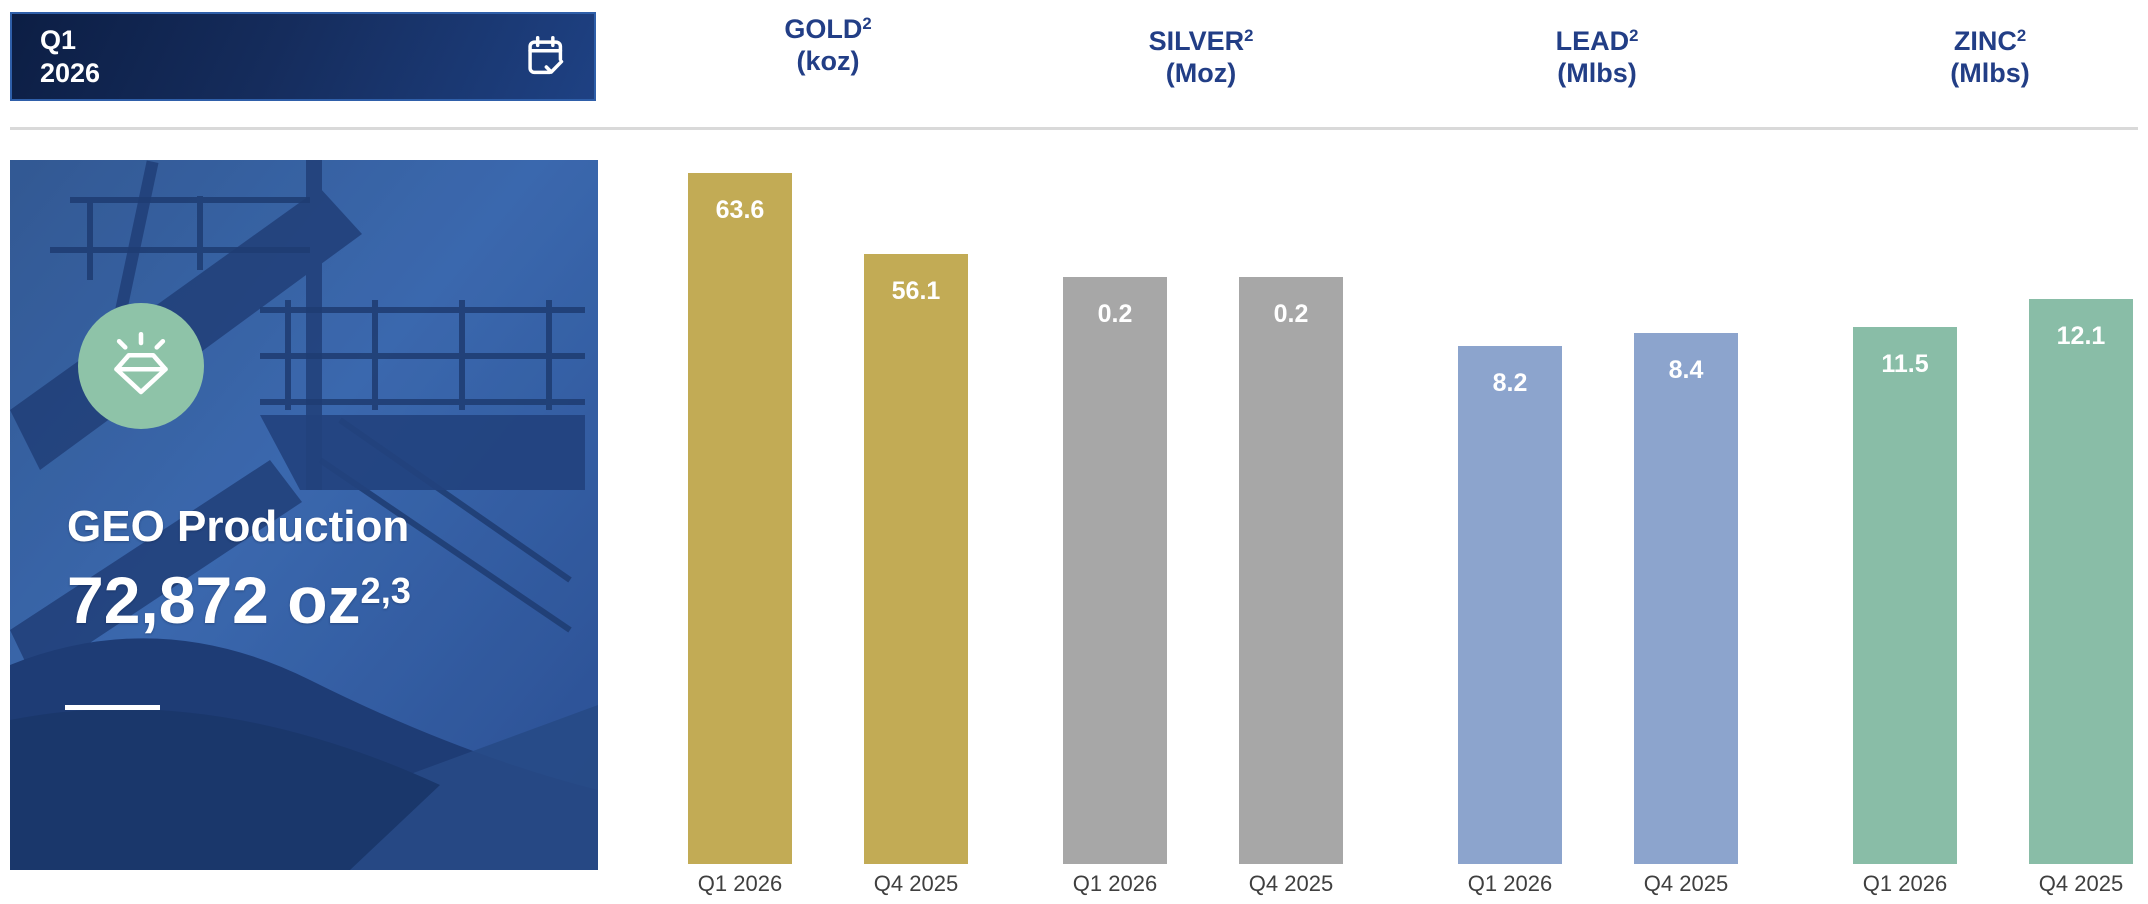 Image resolution: width=2148 pixels, height=904 pixels. Describe the element at coordinates (1510, 383) in the screenshot. I see `bar-value-label: 8.2` at that location.